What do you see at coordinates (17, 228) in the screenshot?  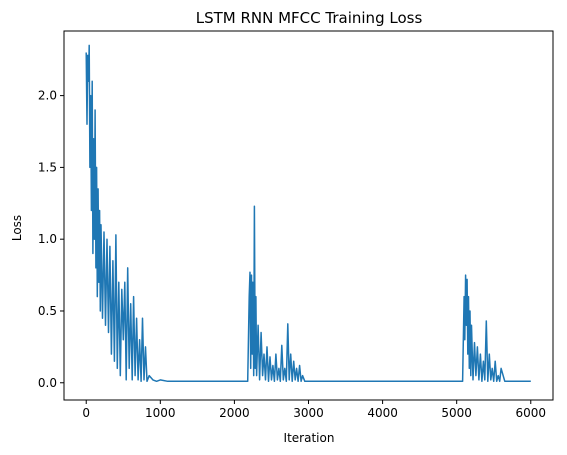 I see `y-axis-label: Loss` at bounding box center [17, 228].